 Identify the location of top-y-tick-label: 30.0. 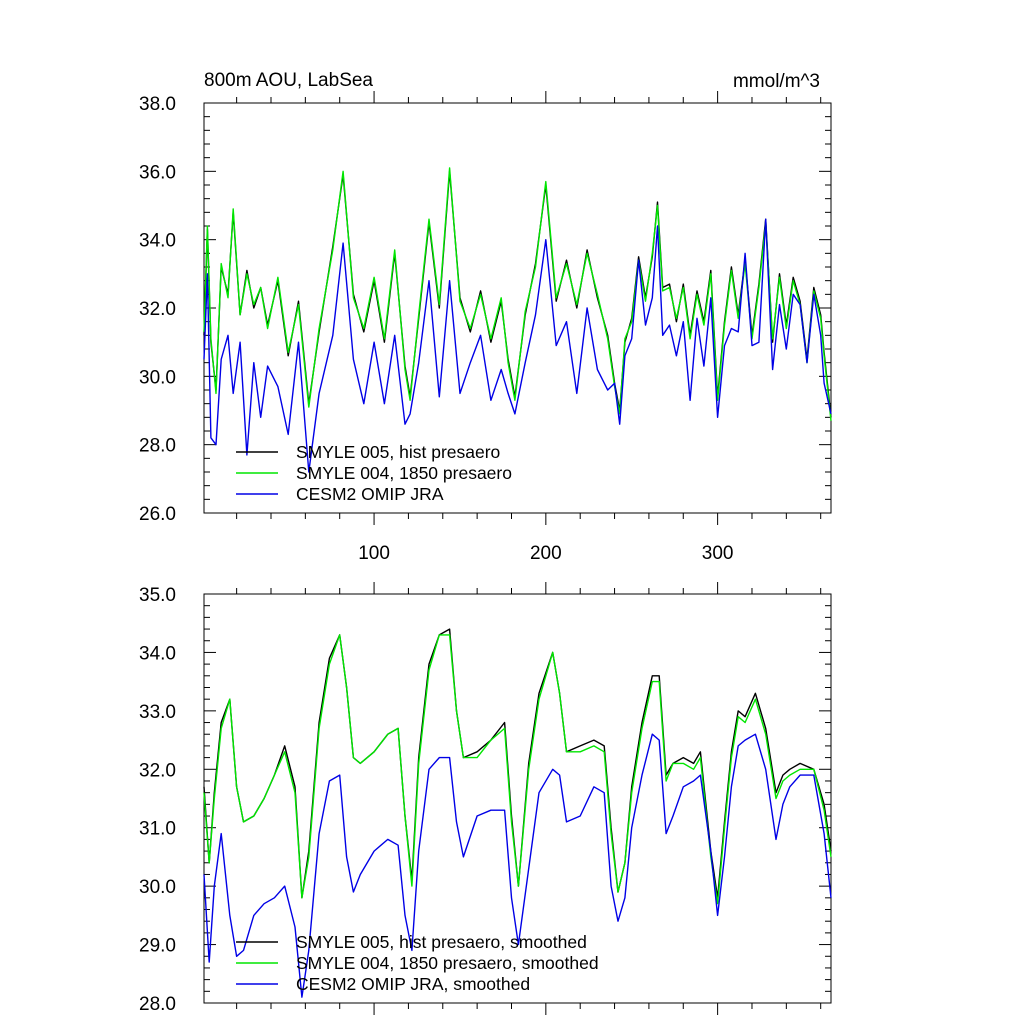
(157, 377).